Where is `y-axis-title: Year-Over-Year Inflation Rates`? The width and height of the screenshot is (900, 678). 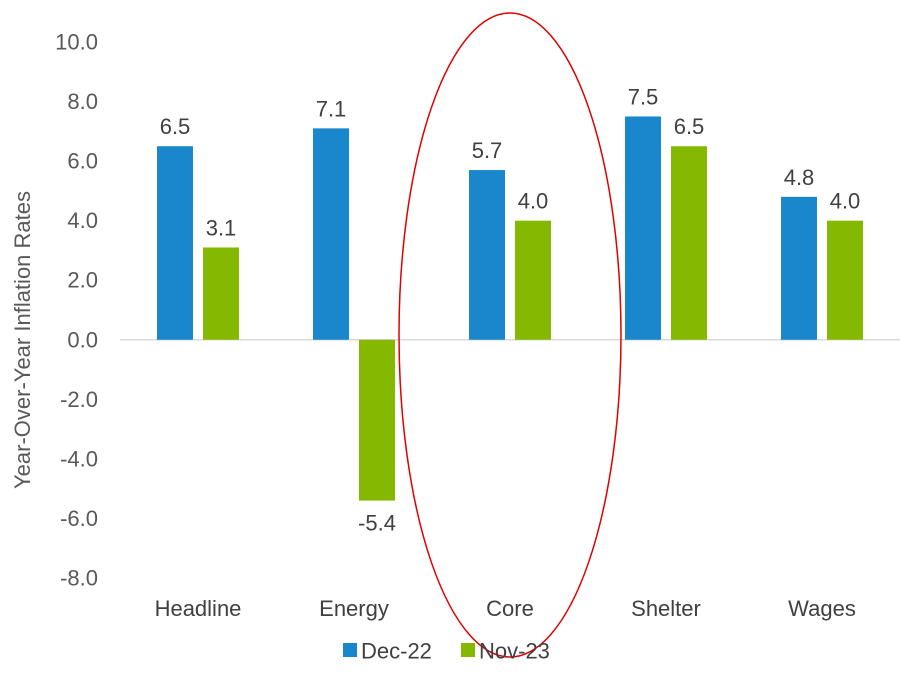 y-axis-title: Year-Over-Year Inflation Rates is located at coordinates (22, 340).